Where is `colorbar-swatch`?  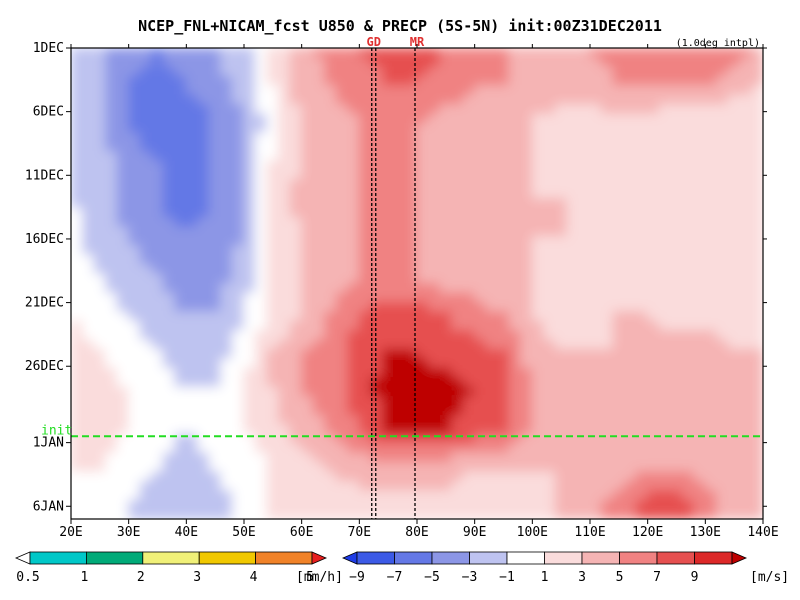
colorbar-swatch is located at coordinates (115, 558).